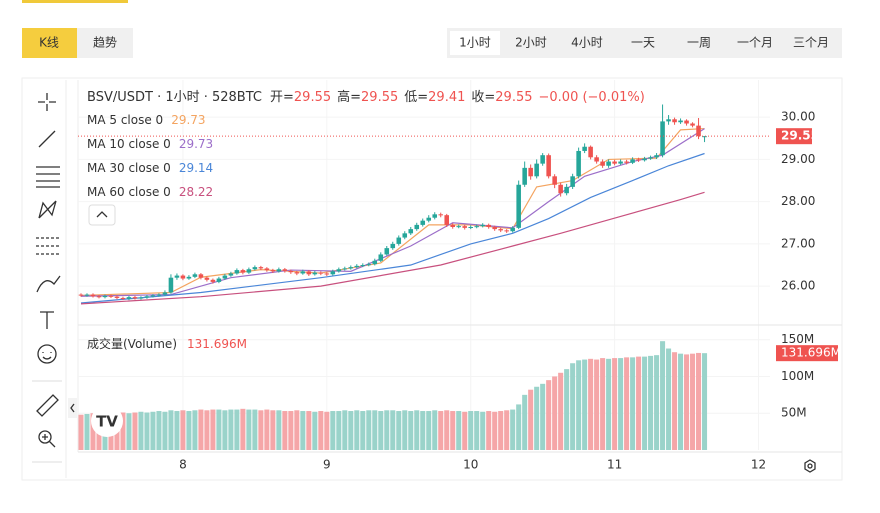 The width and height of the screenshot is (880, 513). Describe the element at coordinates (48, 284) in the screenshot. I see `brush-tool` at that location.